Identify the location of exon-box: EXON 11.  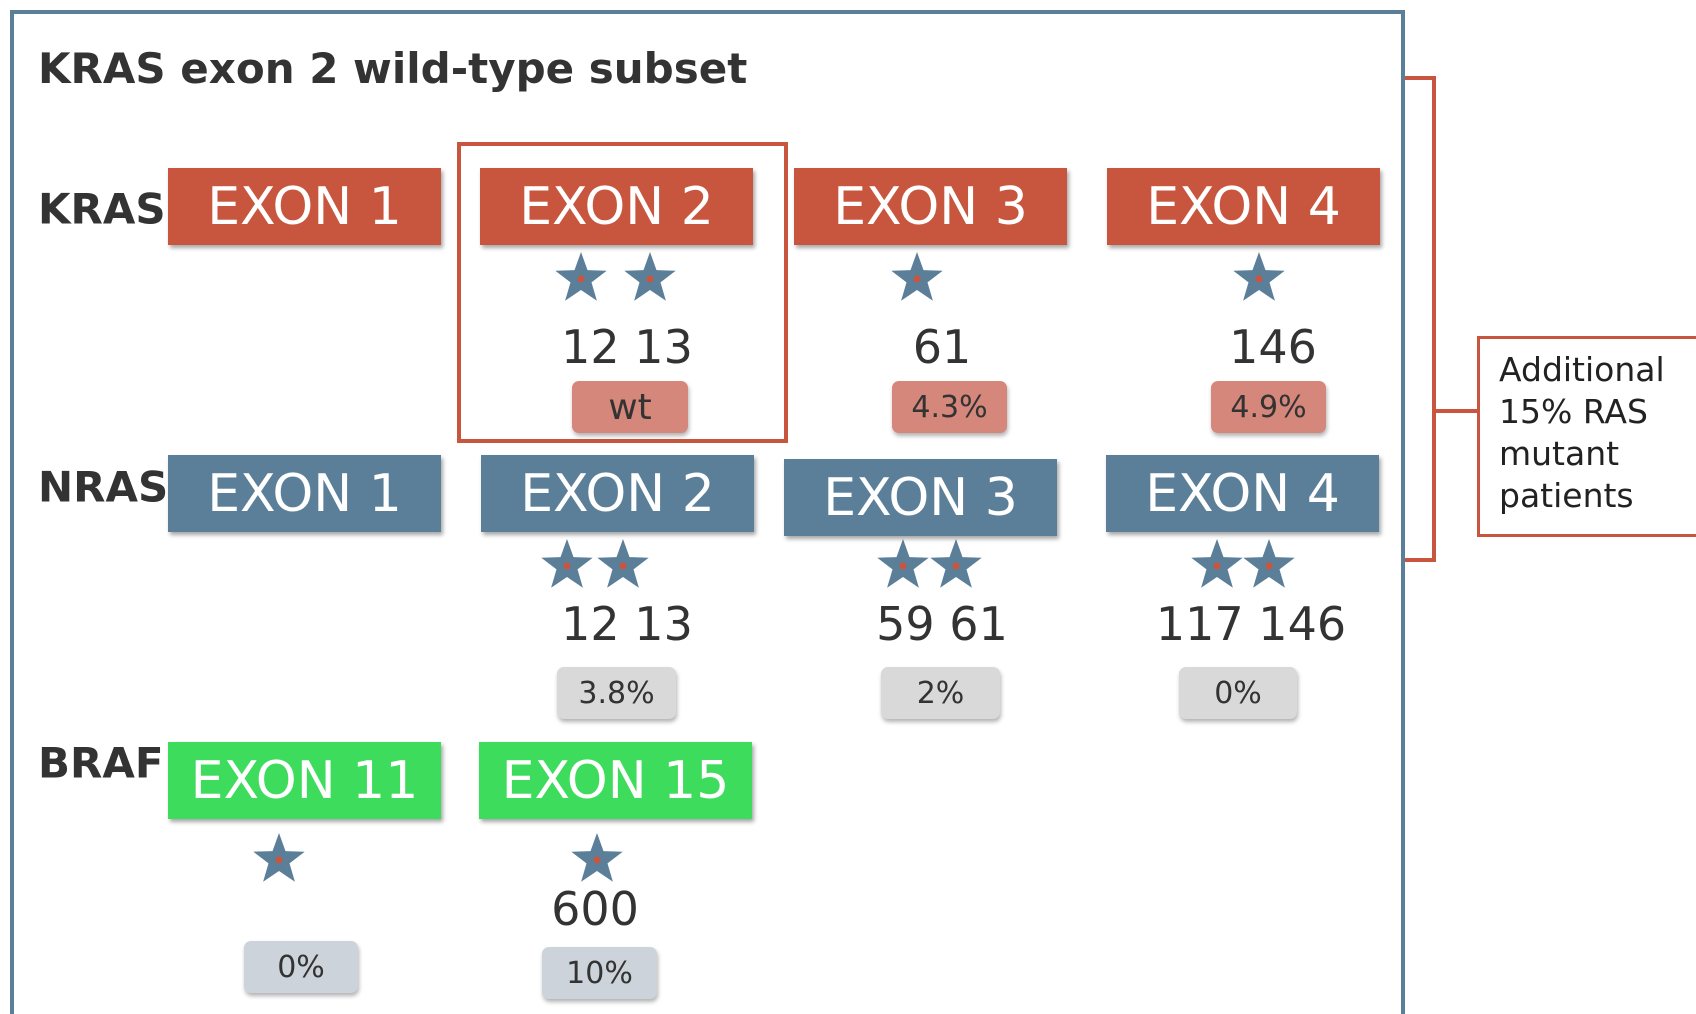
(304, 780).